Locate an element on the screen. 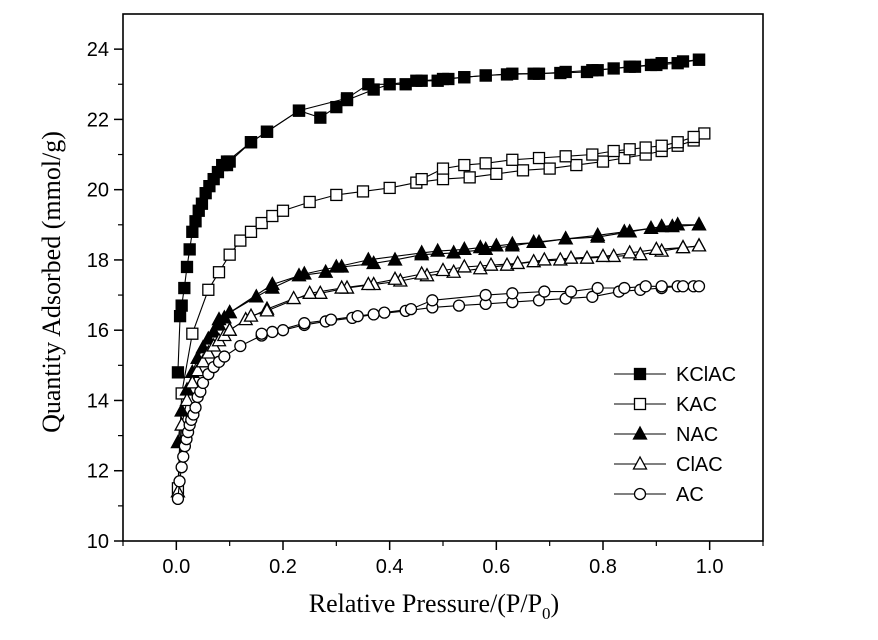 The width and height of the screenshot is (878, 640). legend-marker-kac is located at coordinates (640, 404).